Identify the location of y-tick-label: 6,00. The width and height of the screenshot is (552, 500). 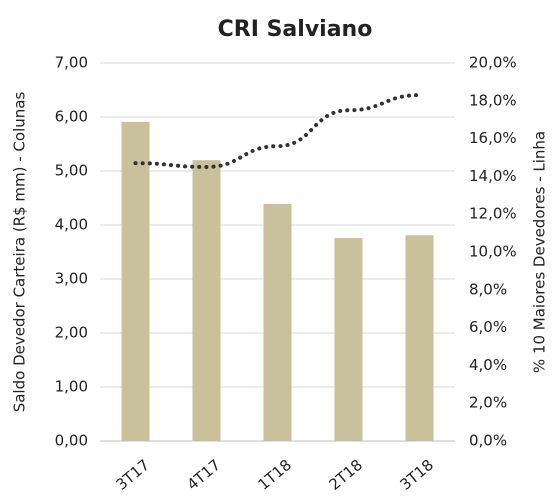
(71, 117).